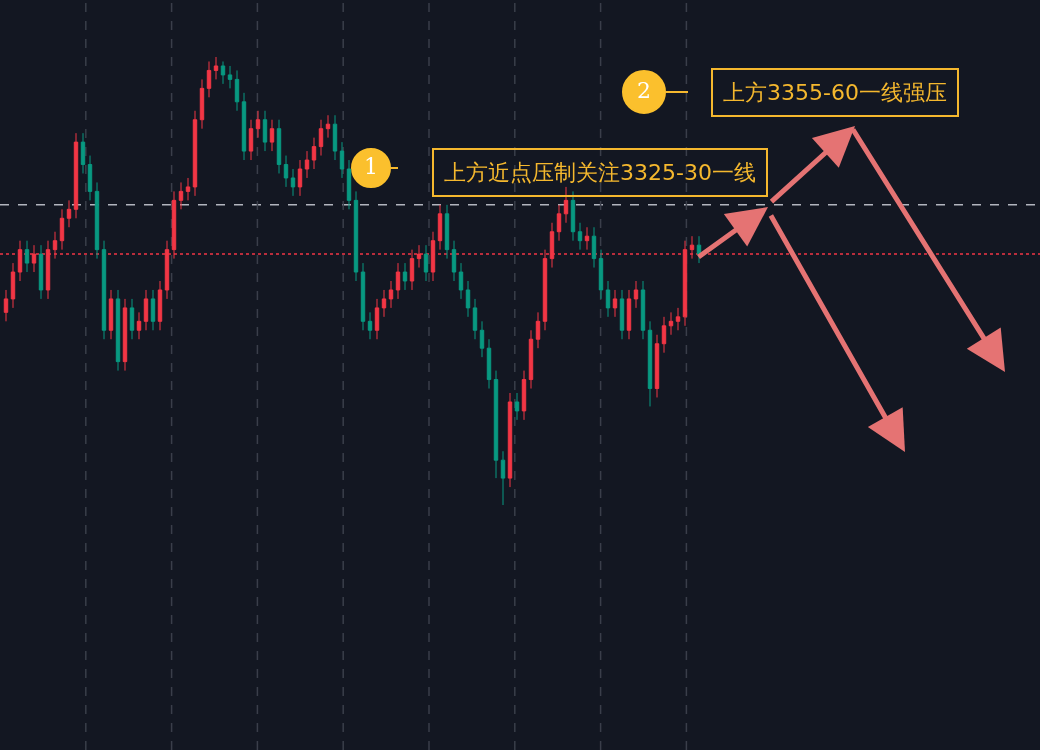  Describe the element at coordinates (835, 92) in the screenshot. I see `text: 上方3355-60一线强压` at that location.